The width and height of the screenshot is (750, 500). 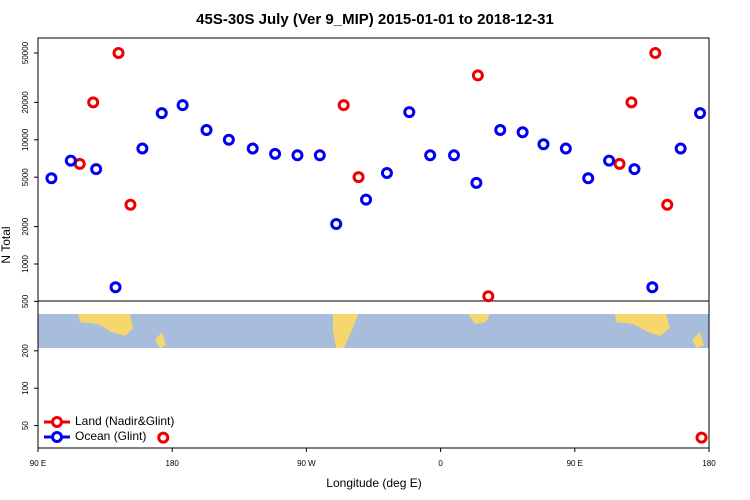 What do you see at coordinates (25, 177) in the screenshot?
I see `y-tick-label: 5000` at bounding box center [25, 177].